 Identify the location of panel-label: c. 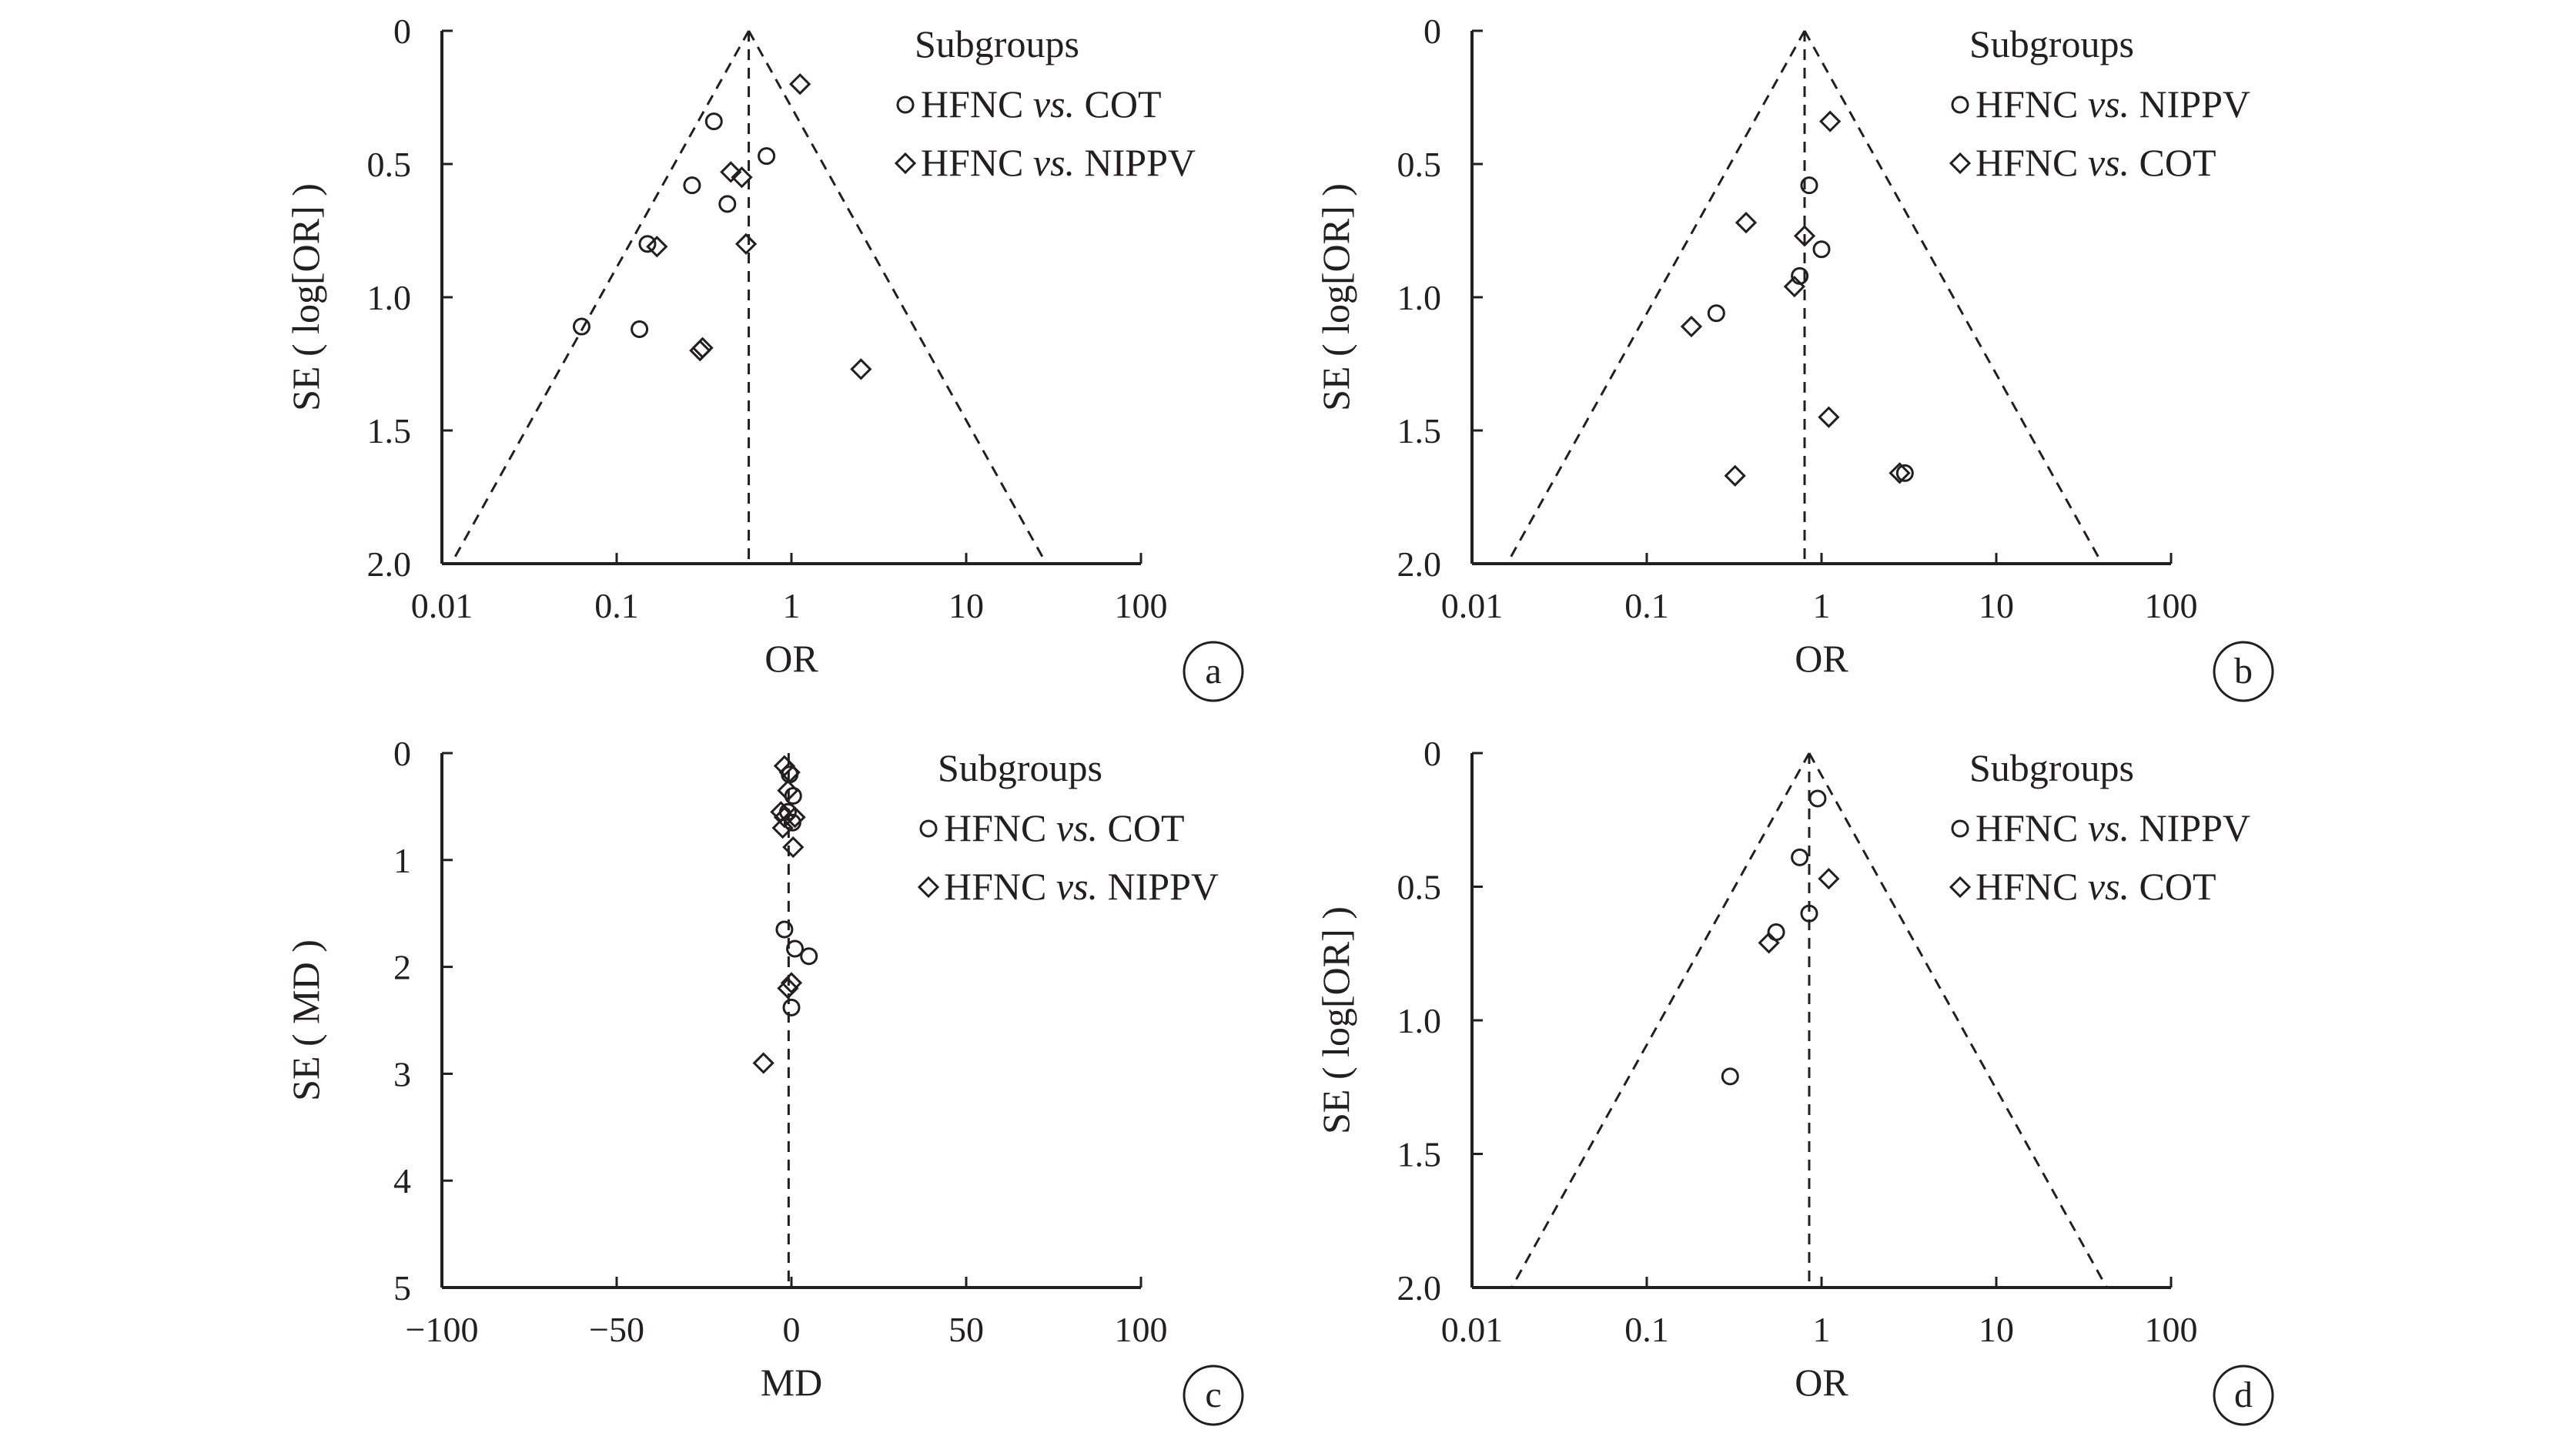
(1213, 1395).